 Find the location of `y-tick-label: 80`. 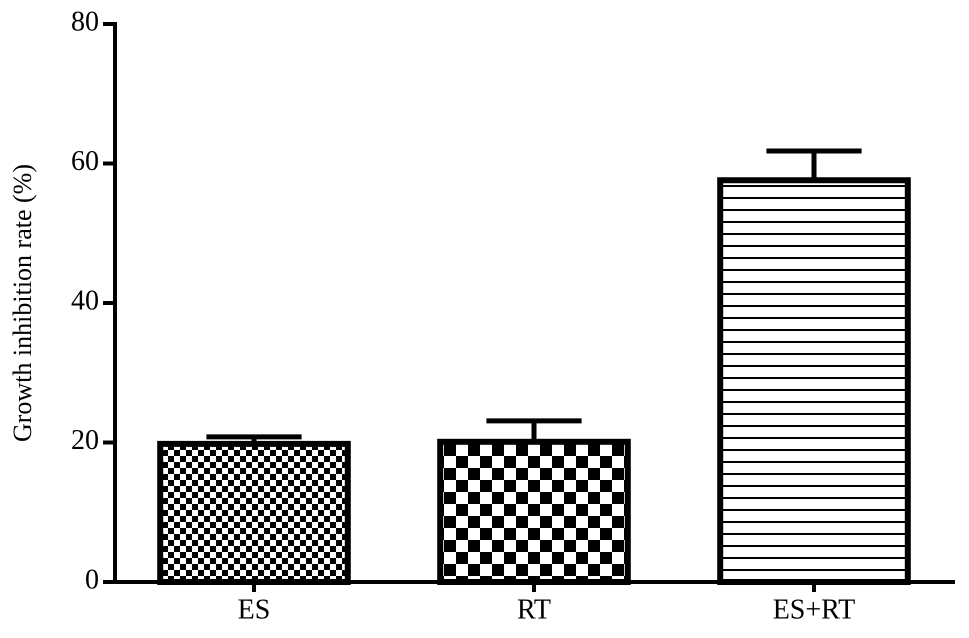

y-tick-label: 80 is located at coordinates (85, 21).